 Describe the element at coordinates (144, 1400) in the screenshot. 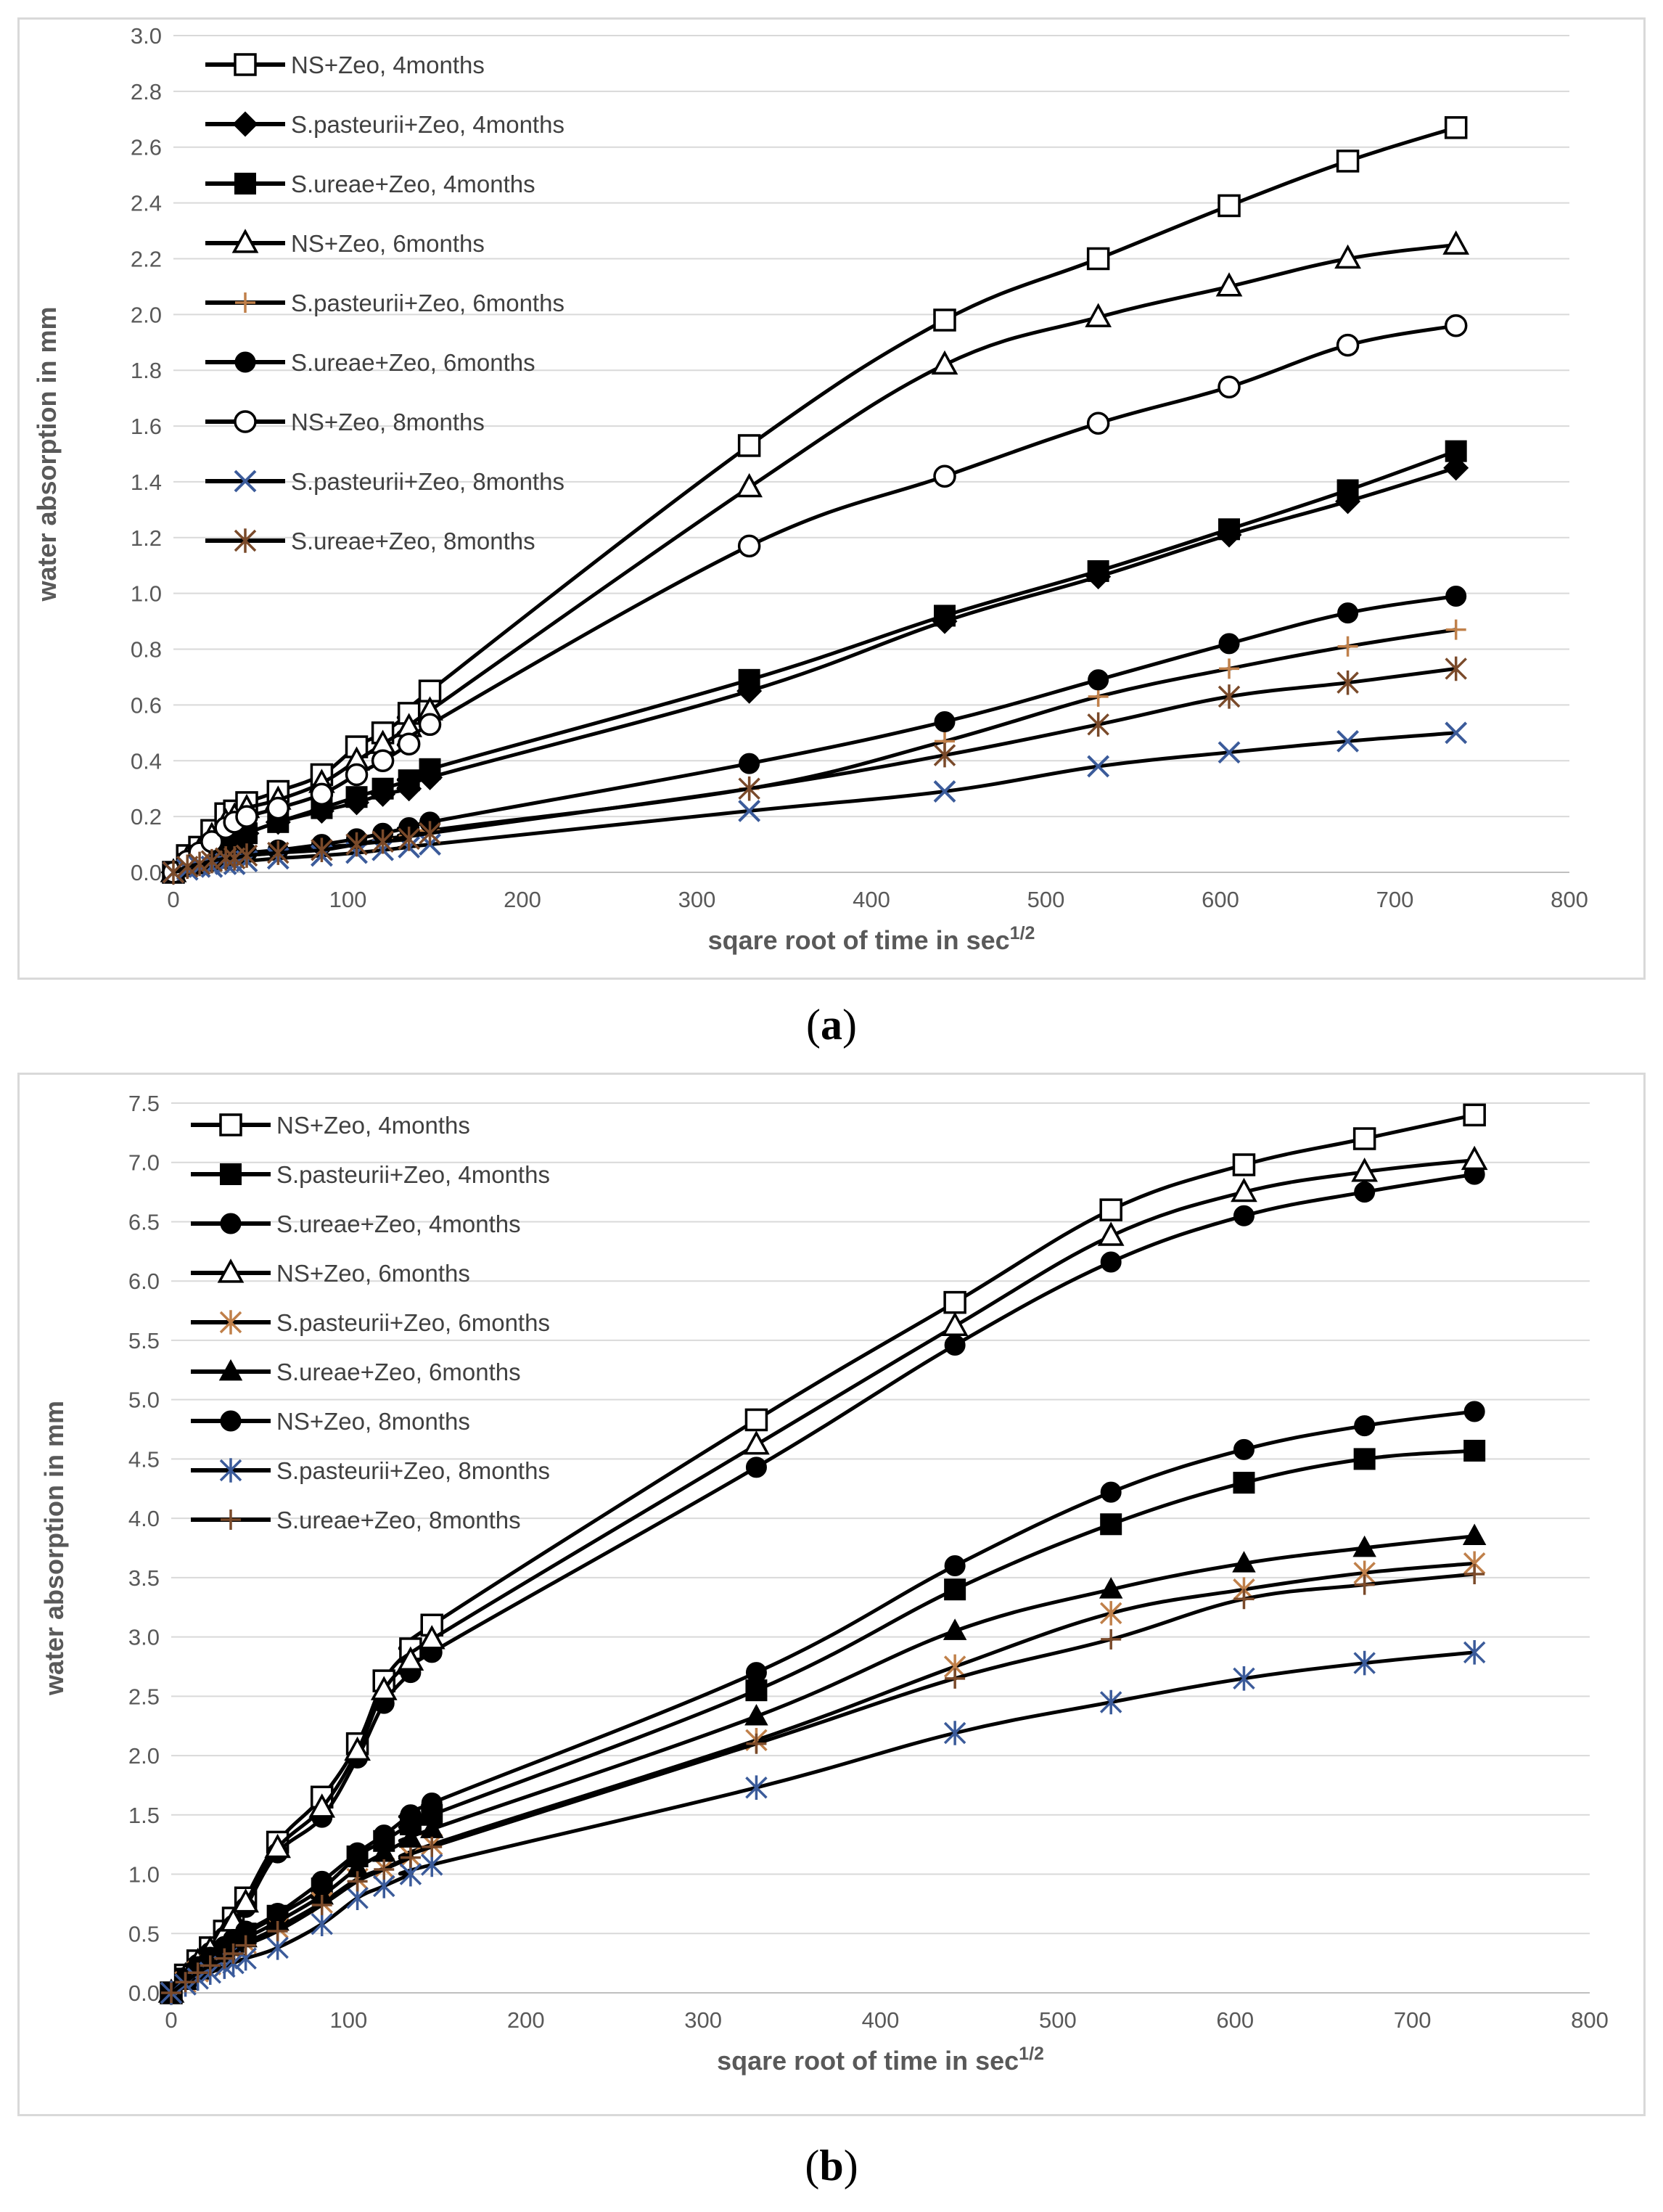

I see `y-tick-label: 5.0` at that location.